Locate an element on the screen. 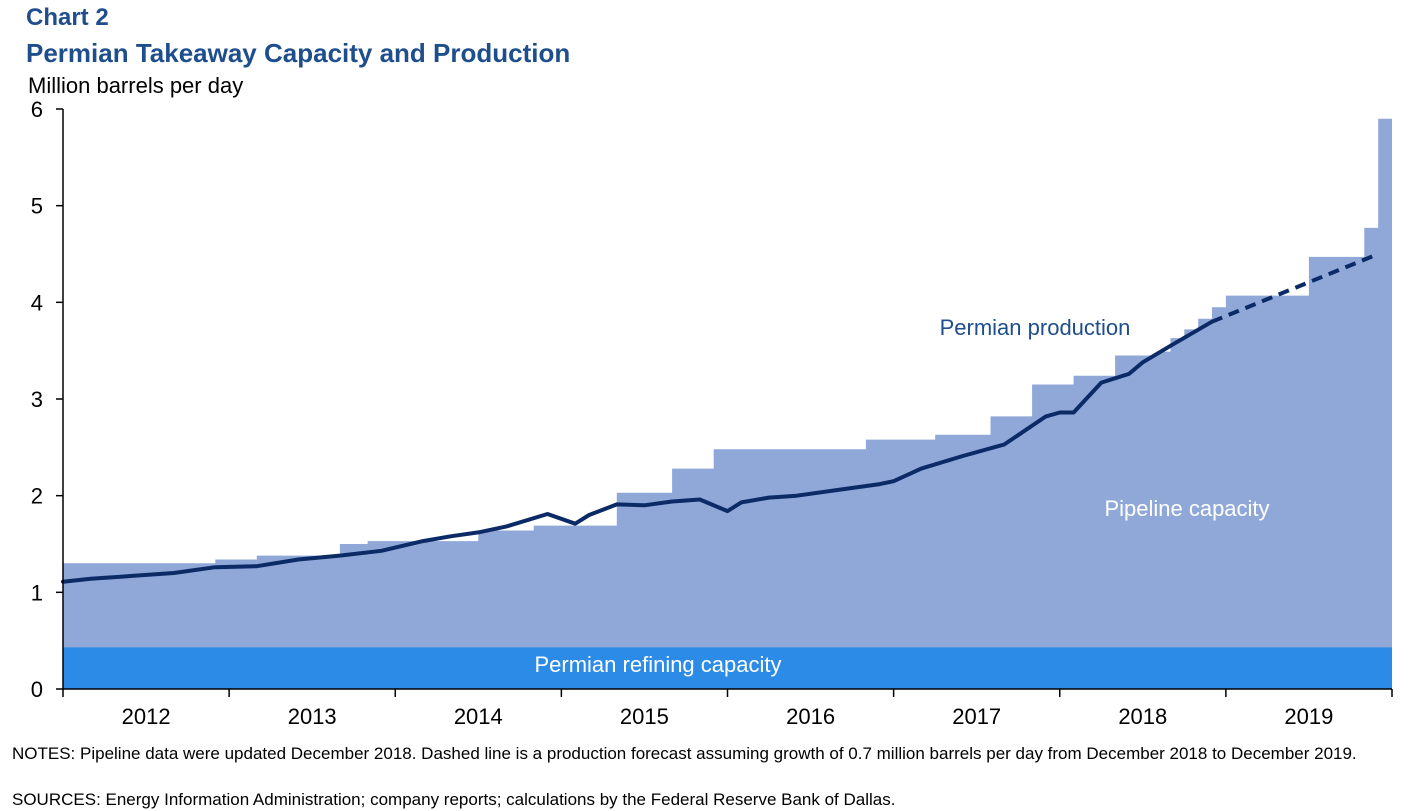  x-tick-label: 2018 is located at coordinates (1142, 716).